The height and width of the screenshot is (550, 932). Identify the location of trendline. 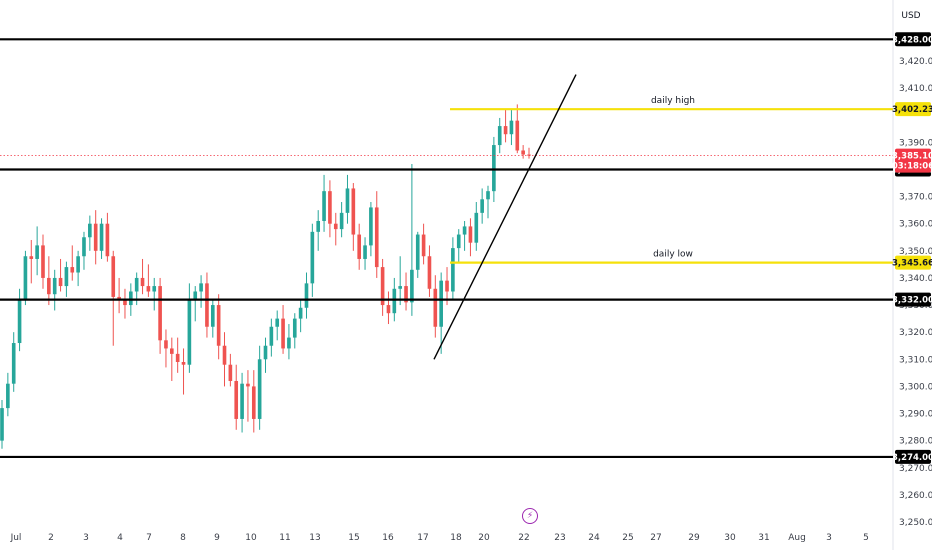
(505, 217).